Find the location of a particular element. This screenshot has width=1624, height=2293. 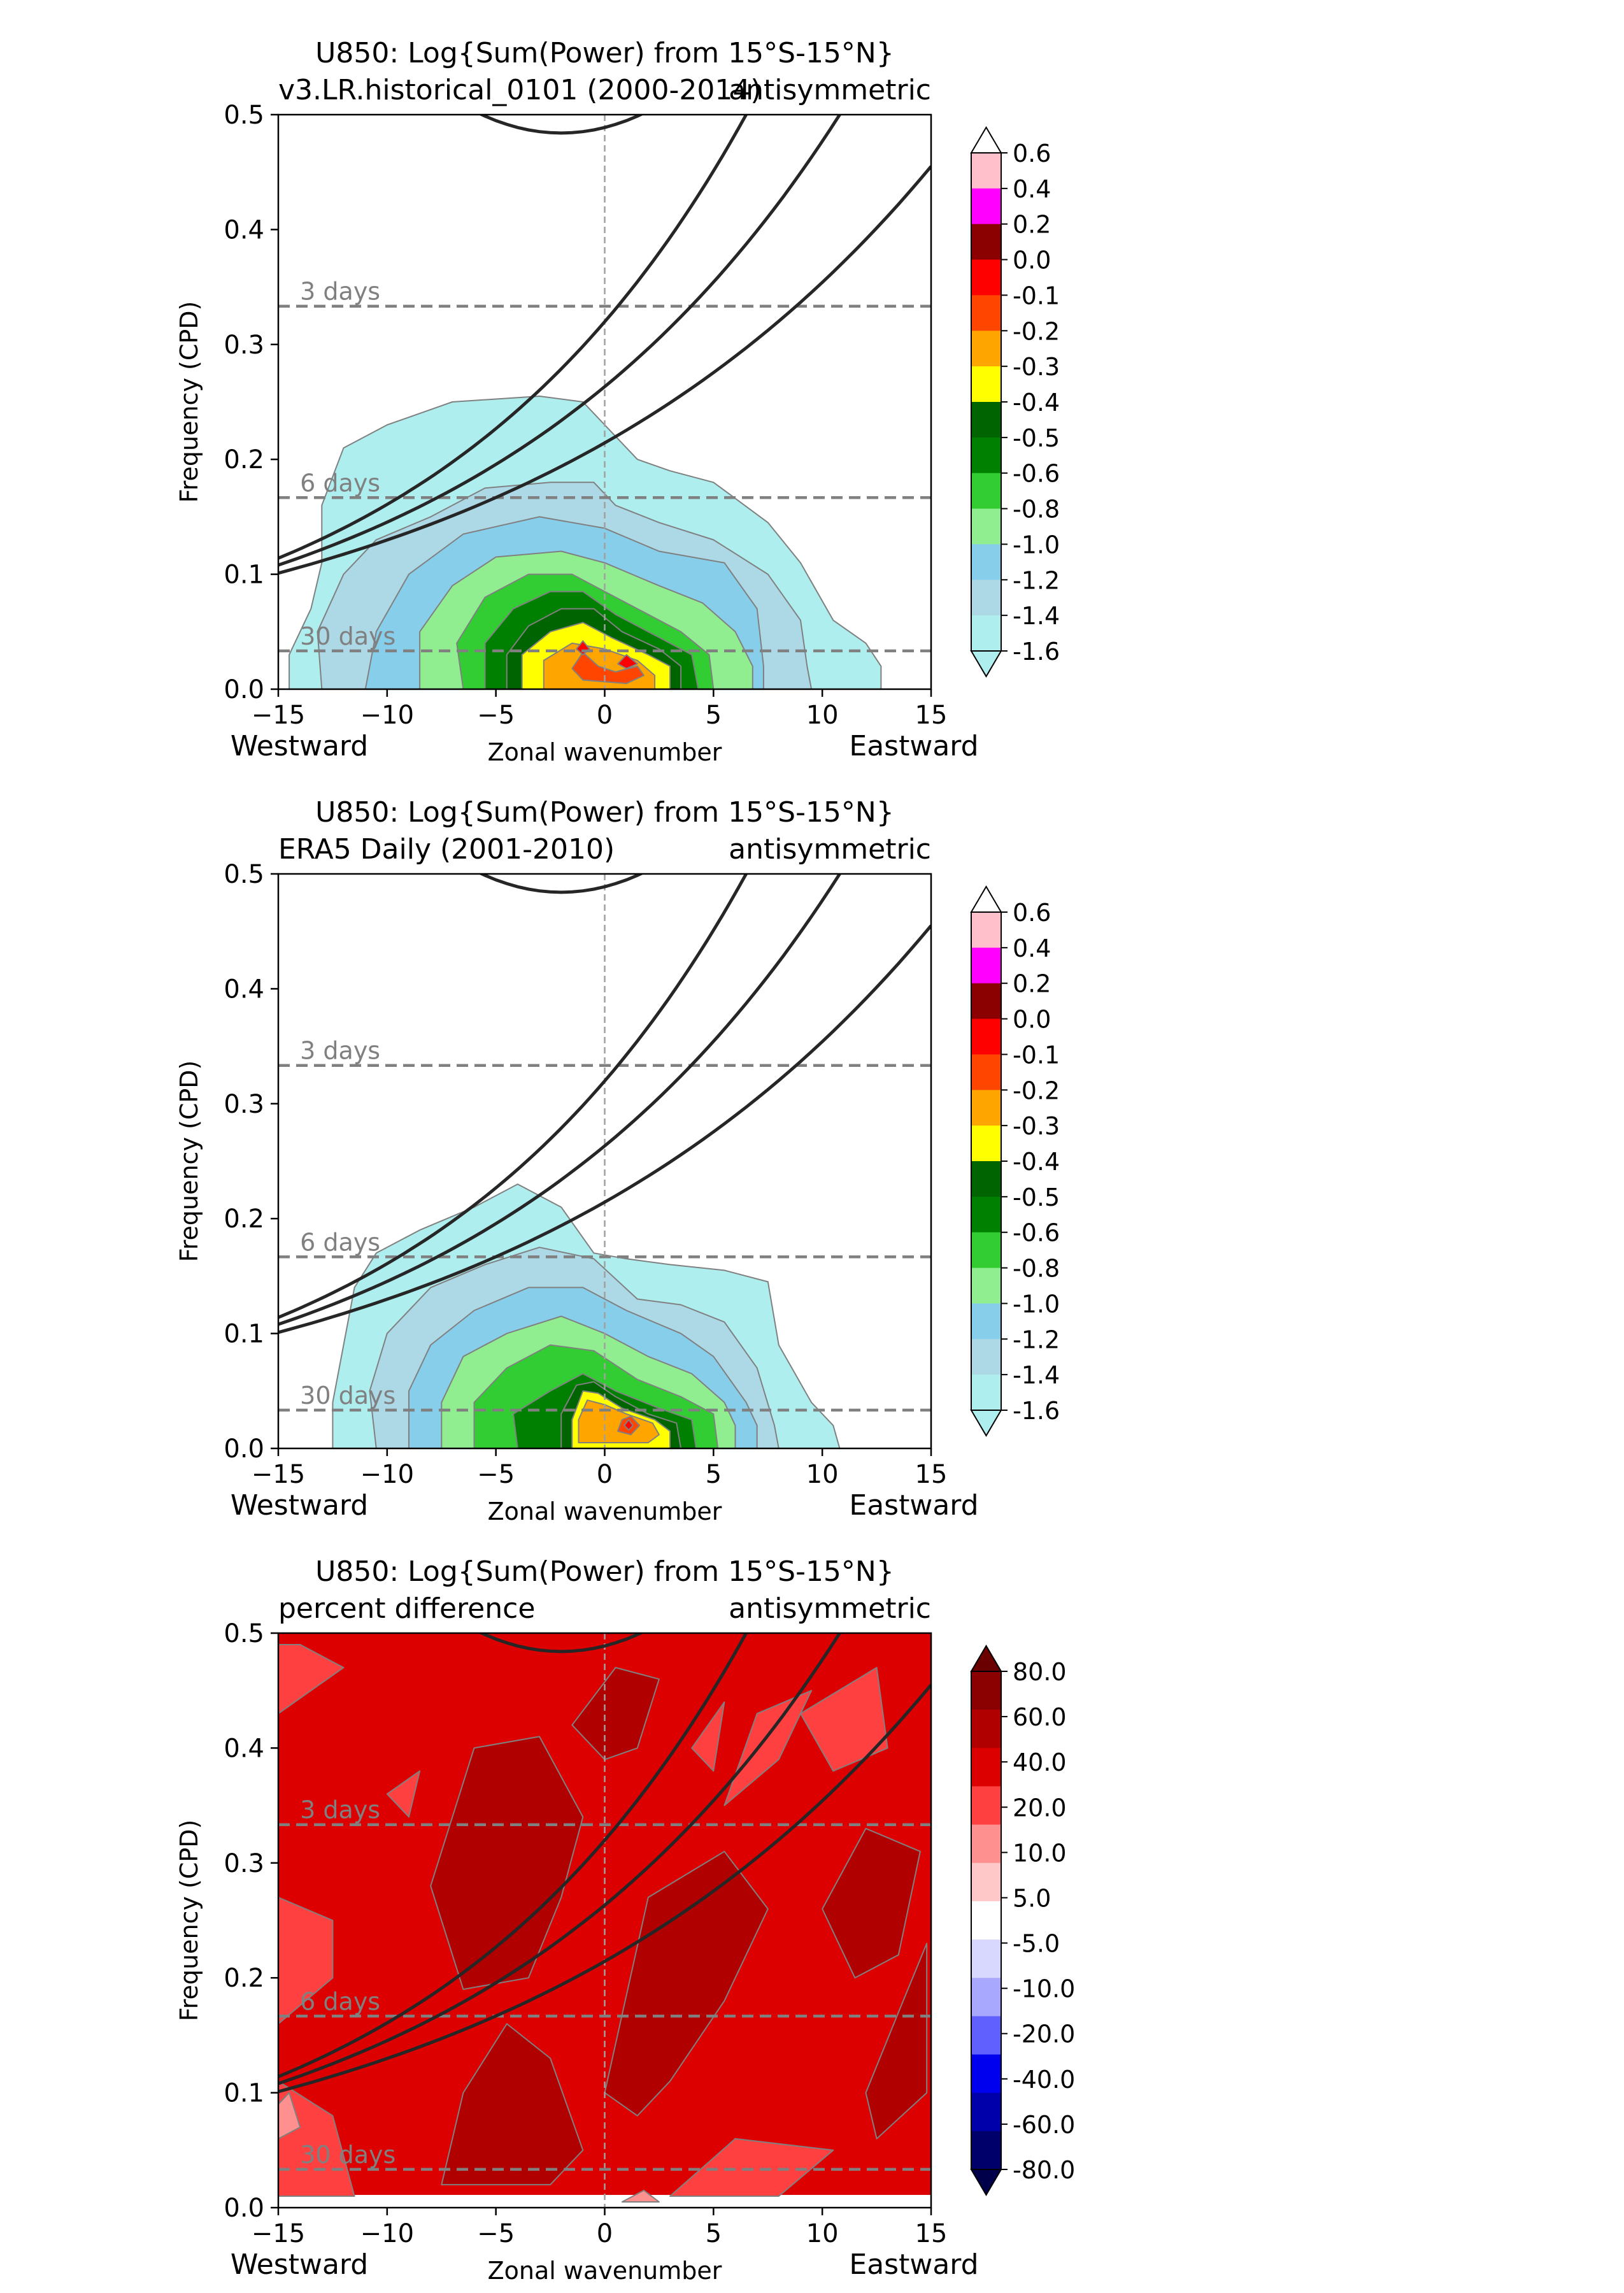

colorbar-label: 0.2 is located at coordinates (1032, 984).